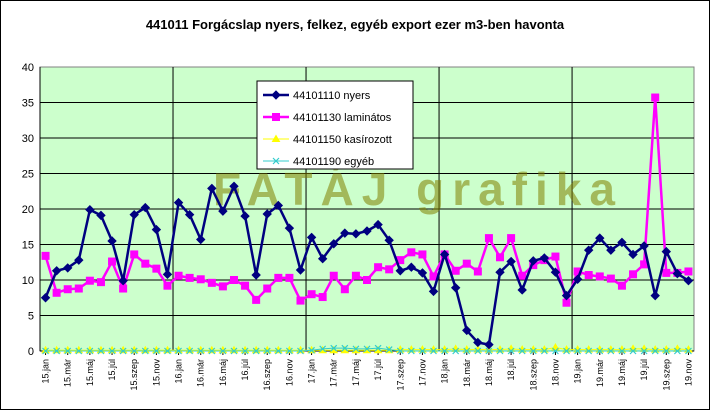  I want to click on x-tick-label: 15.júl, so click(112, 370).